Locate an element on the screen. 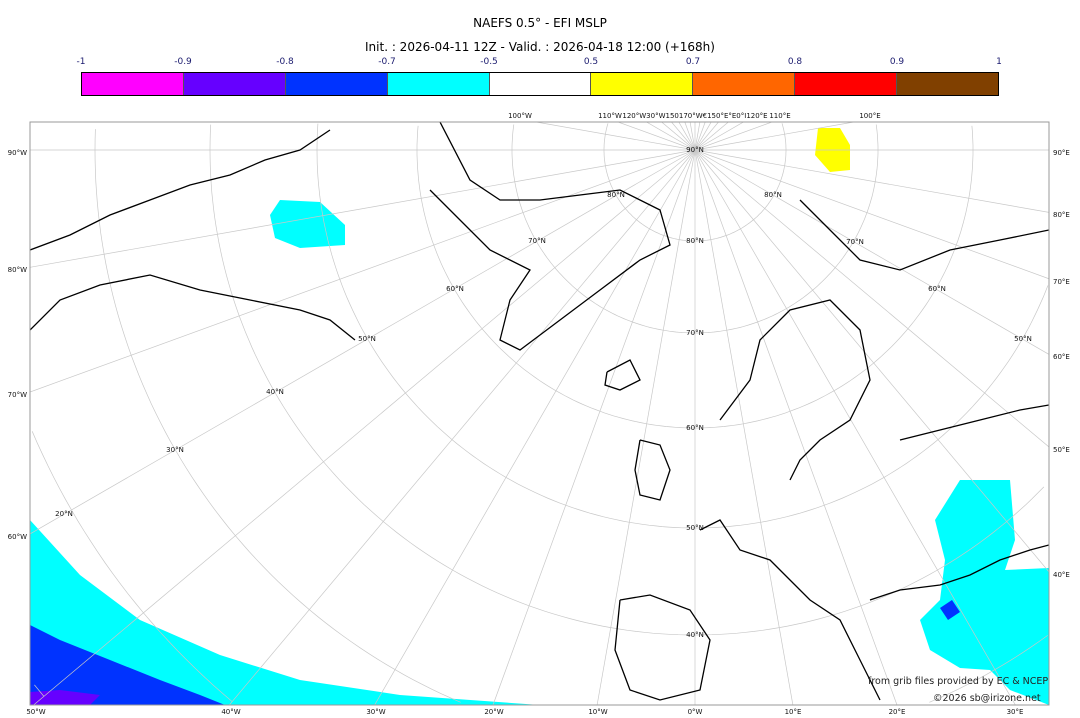 Image resolution: width=1080 pixels, height=718 pixels. graticule-label: 80°W is located at coordinates (17, 270).